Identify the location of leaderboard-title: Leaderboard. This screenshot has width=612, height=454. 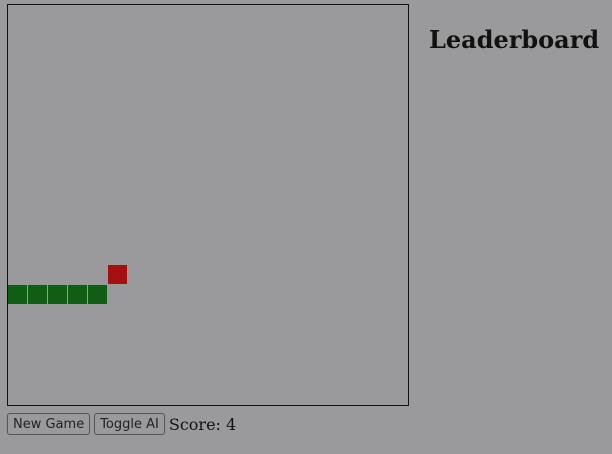
(514, 39).